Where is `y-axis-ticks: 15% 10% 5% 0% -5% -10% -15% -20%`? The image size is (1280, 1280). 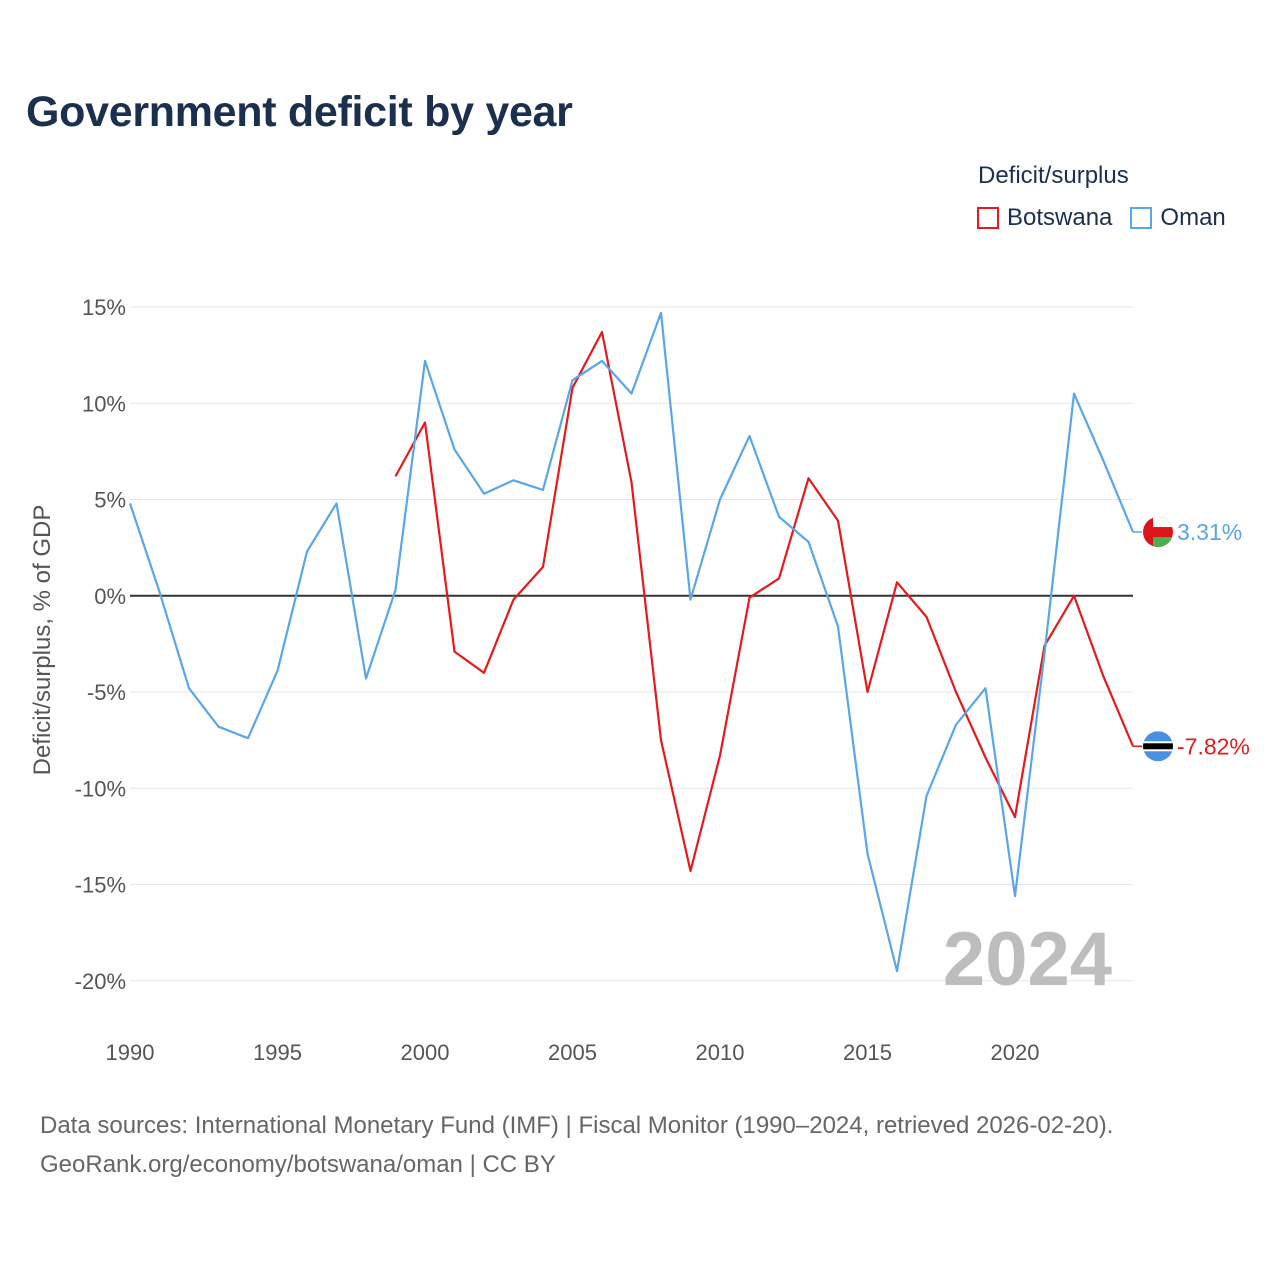 y-axis-ticks: 15% 10% 5% 0% -5% -10% -15% -20% is located at coordinates (100, 644).